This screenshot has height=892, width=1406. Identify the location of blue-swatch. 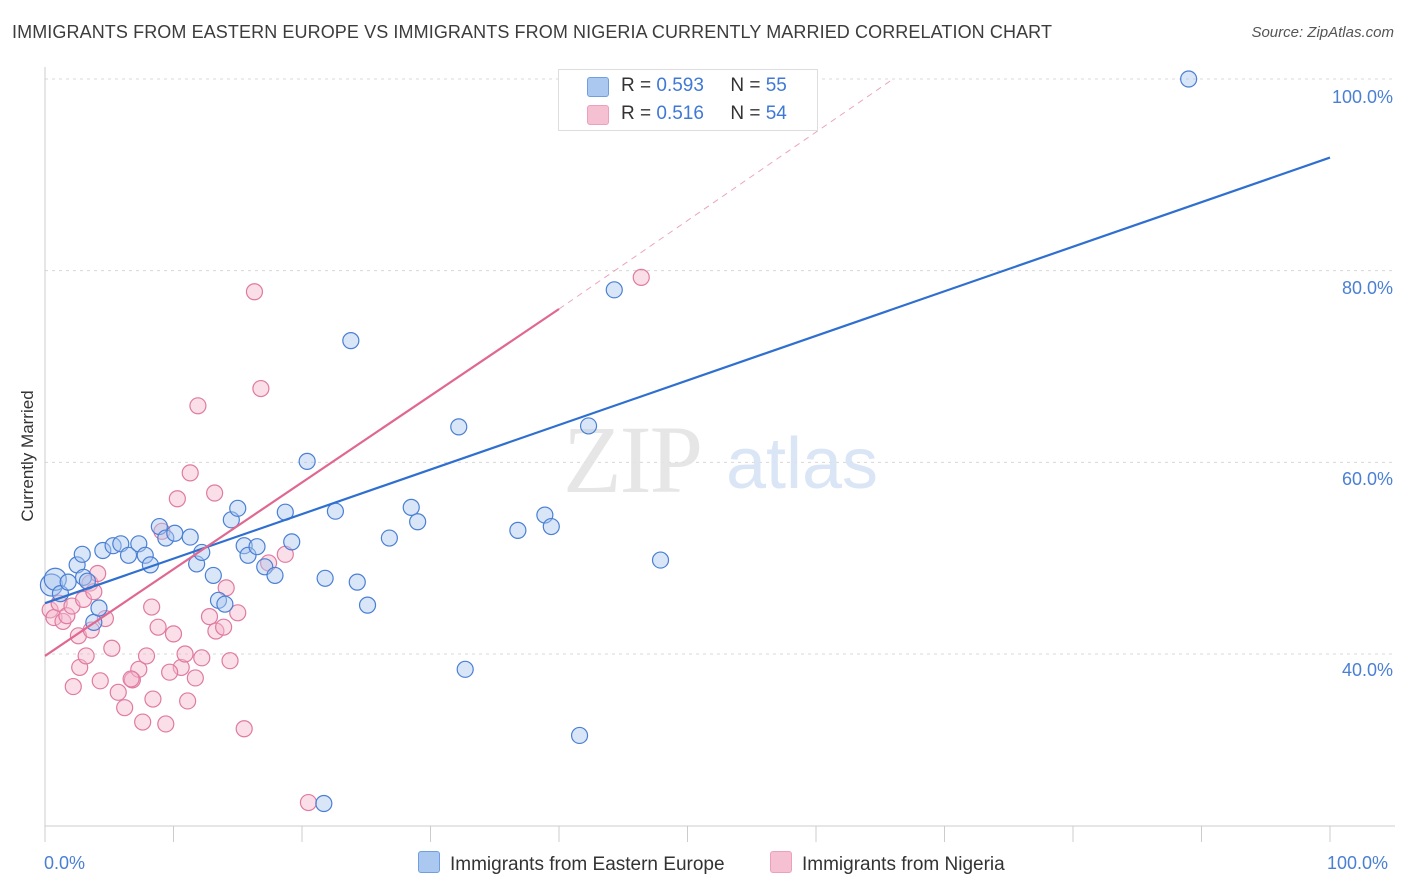
(598, 87).